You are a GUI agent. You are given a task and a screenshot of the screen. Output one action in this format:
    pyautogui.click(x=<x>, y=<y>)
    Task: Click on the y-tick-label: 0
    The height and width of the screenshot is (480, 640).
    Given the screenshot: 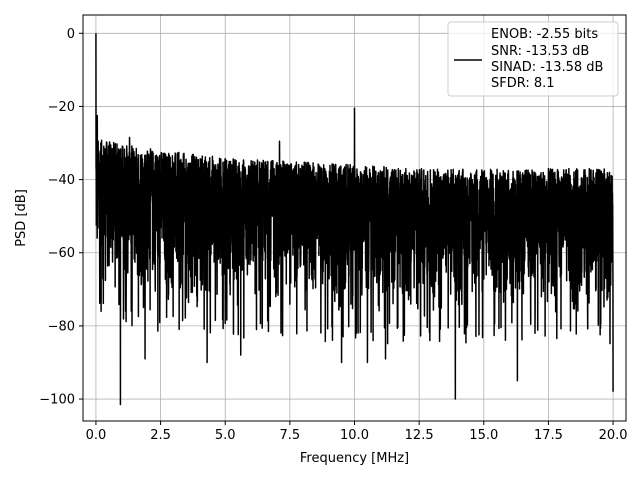 What is the action you would take?
    pyautogui.click(x=71, y=34)
    